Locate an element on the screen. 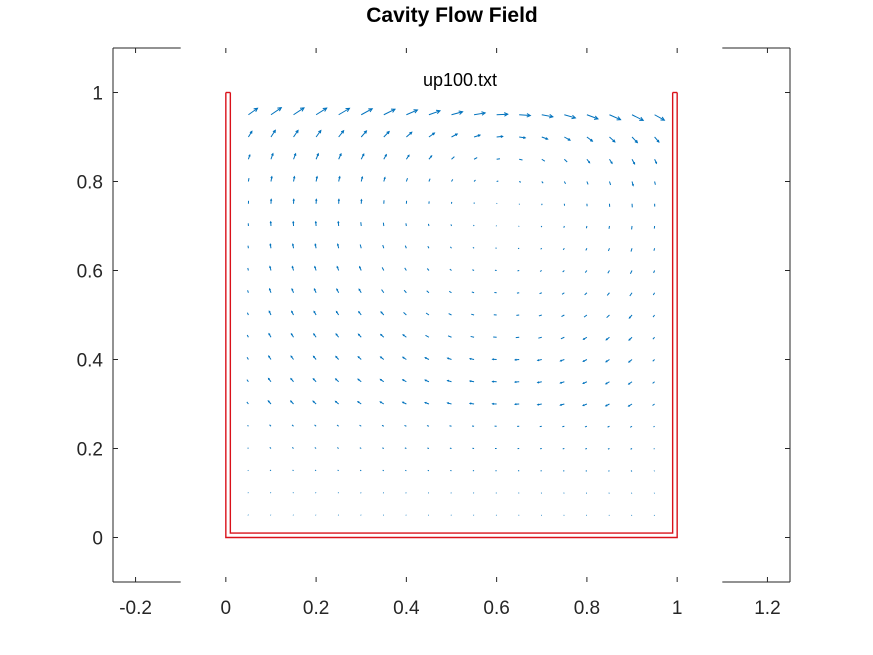 The image size is (873, 655). y-tick-label: 0.6 is located at coordinates (90, 272).